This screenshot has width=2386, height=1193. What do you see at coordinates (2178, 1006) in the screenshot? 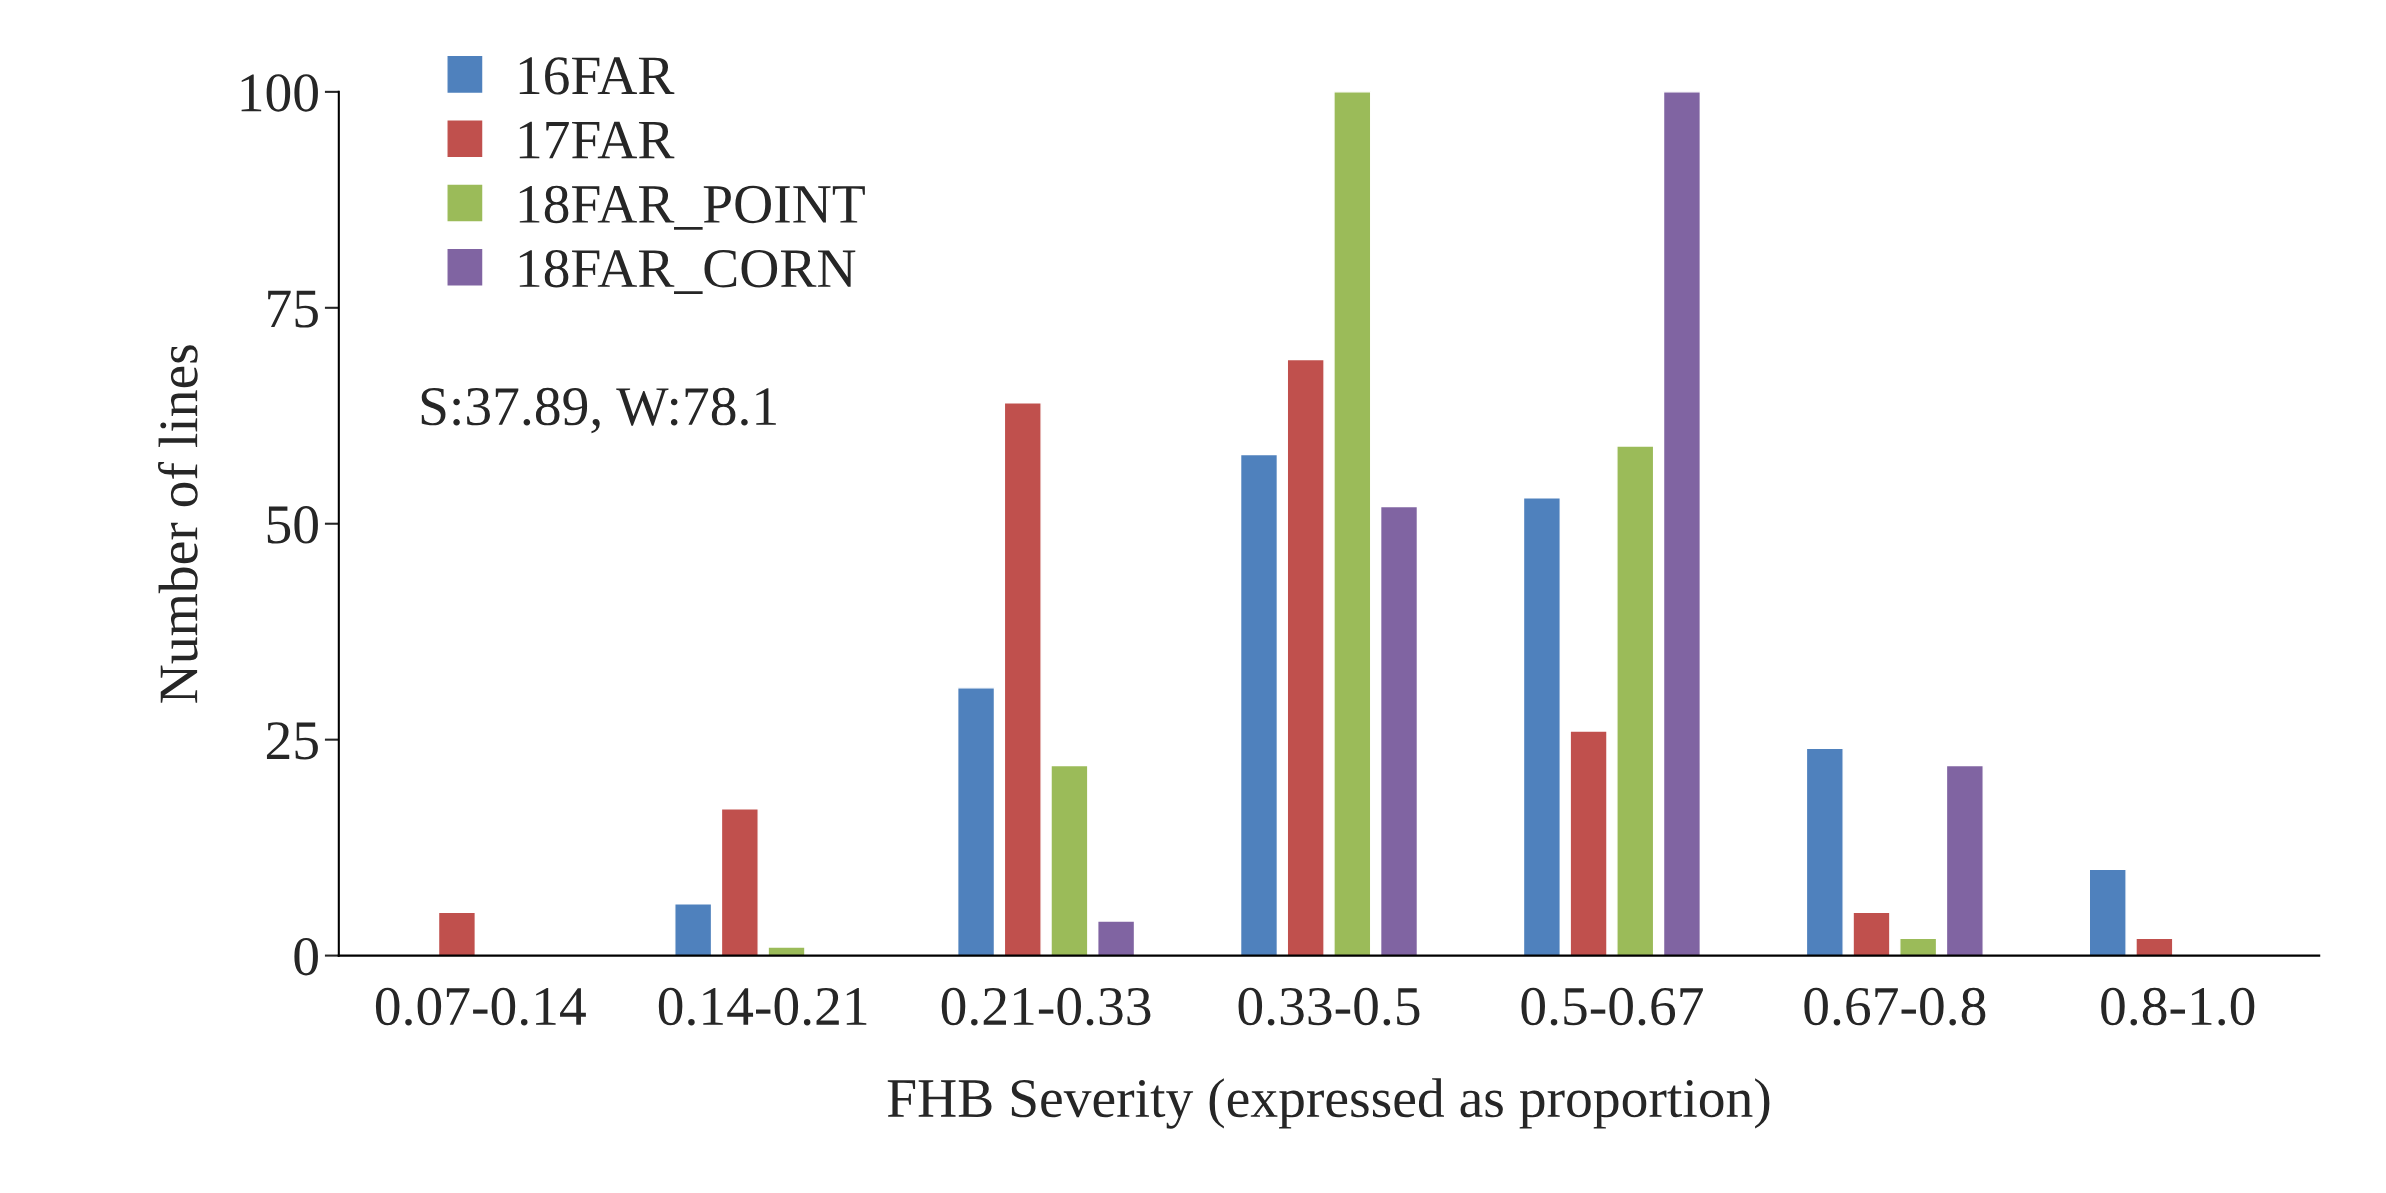
I see `x-tick-label: 0.8-1.0` at bounding box center [2178, 1006].